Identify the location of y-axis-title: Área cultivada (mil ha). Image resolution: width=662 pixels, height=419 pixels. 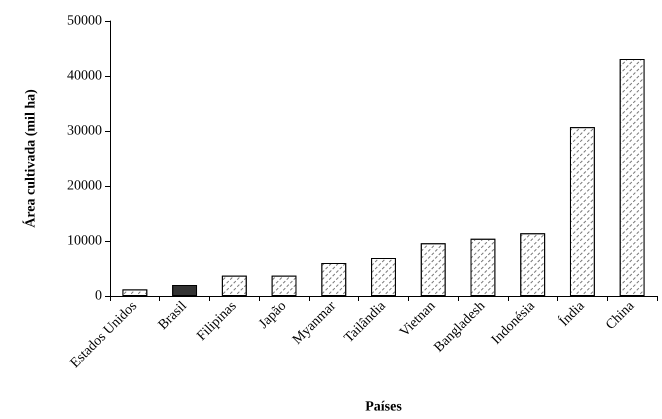
(30, 158).